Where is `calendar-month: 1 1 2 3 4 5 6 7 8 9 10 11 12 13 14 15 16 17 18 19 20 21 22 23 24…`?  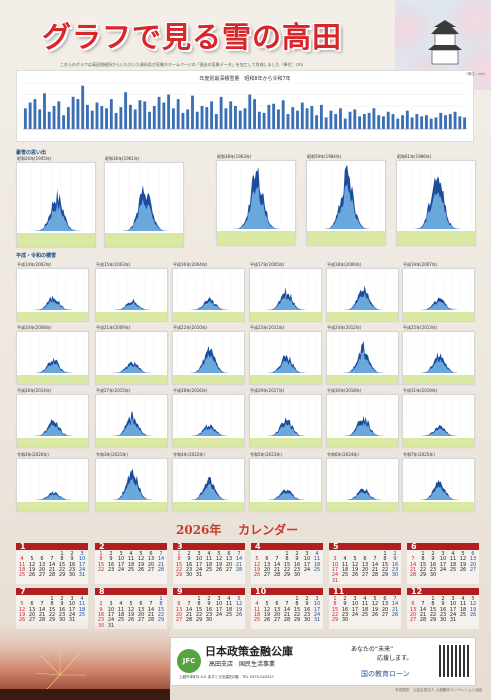 calendar-month: 1 1 2 3 4 5 6 7 8 9 10 11 12 13 14 15 16 17 18 19 20 21 22 23 24… is located at coordinates (52, 563).